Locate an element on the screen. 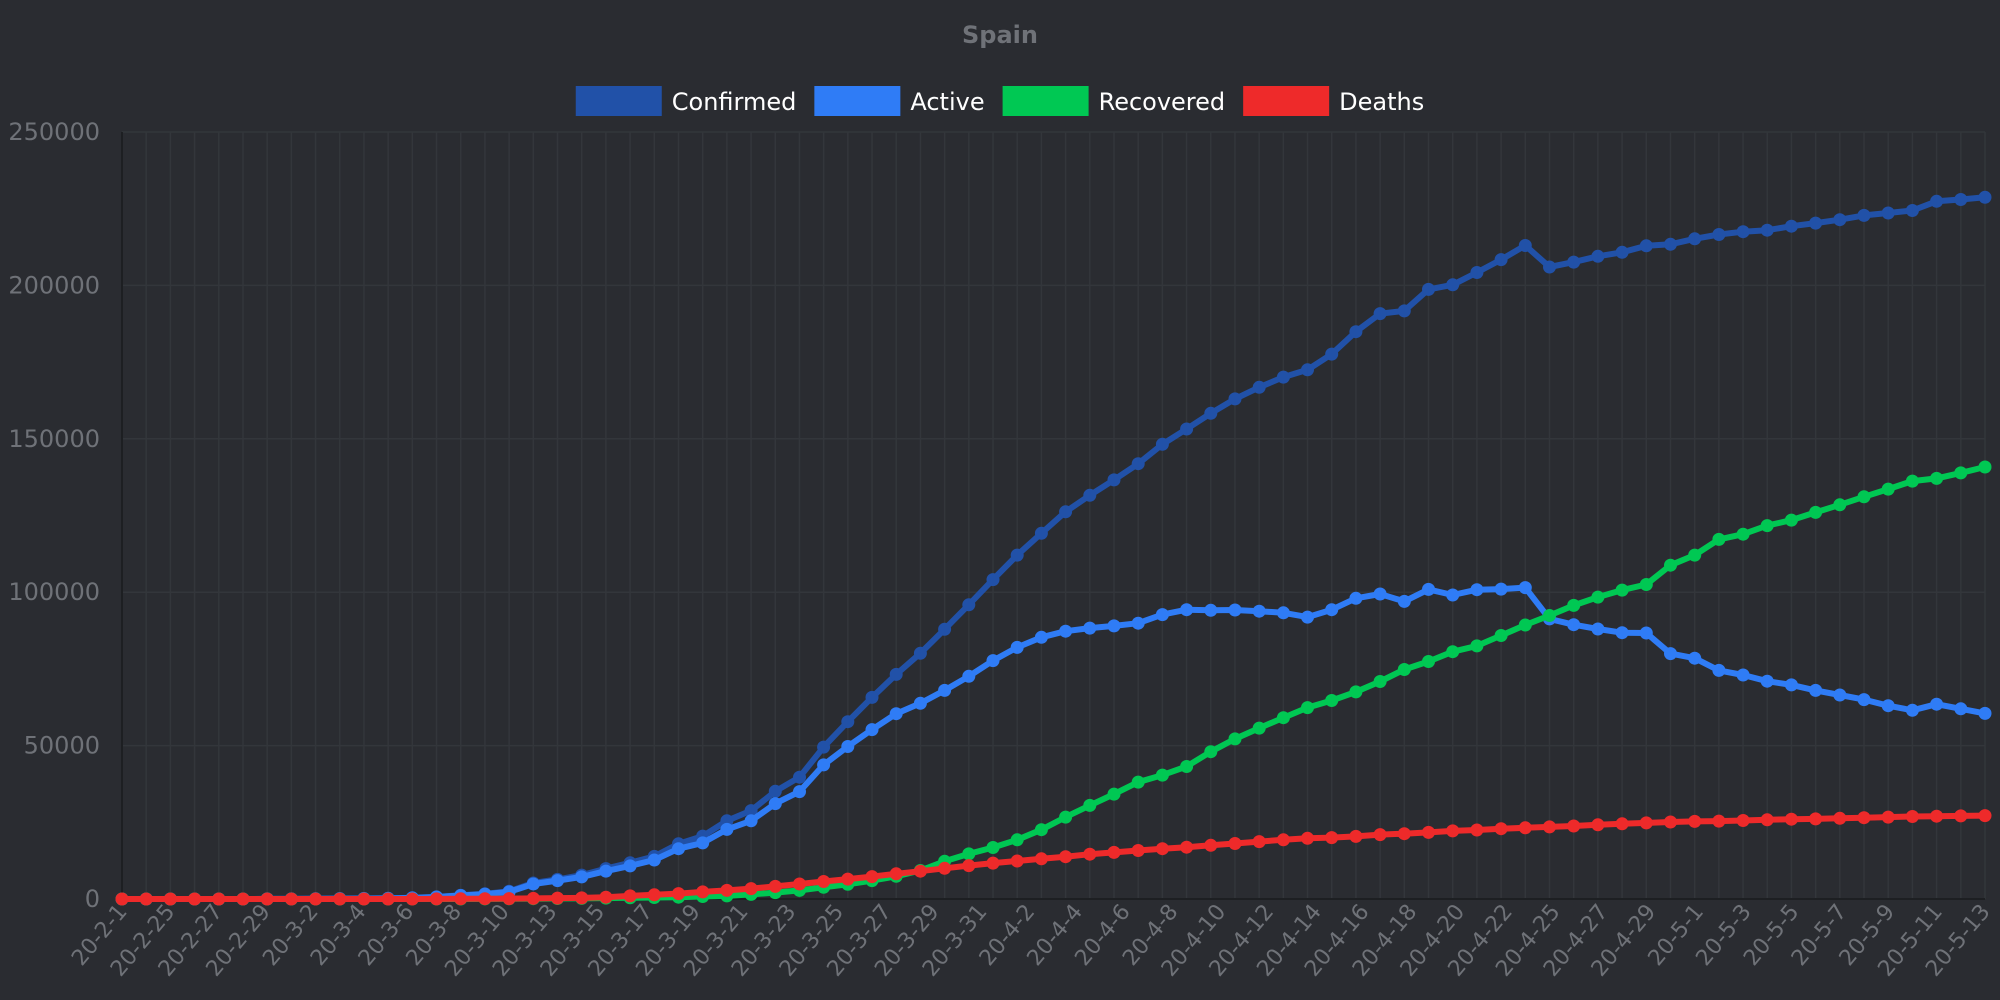 The width and height of the screenshot is (2000, 1000). legend-item-active: Active is located at coordinates (899, 101).